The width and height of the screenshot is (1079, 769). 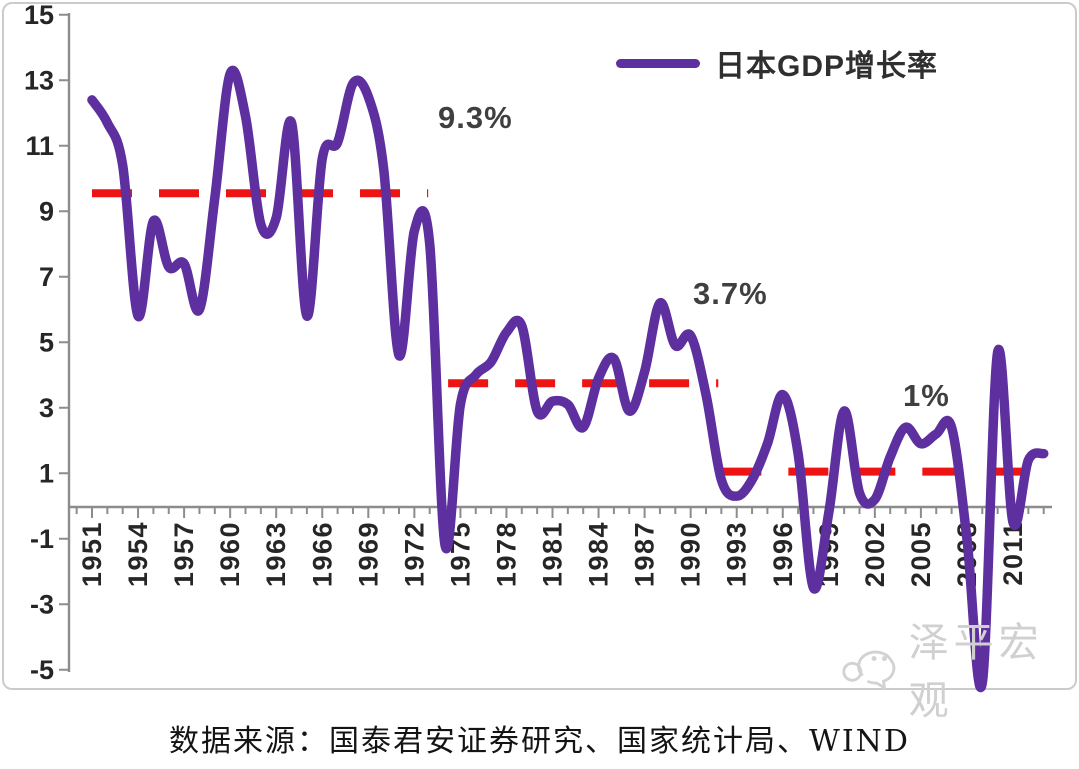 What do you see at coordinates (539, 741) in the screenshot?
I see `data-source-caption: 数据来源：国泰君安证券研究、国家统计局、WIND` at bounding box center [539, 741].